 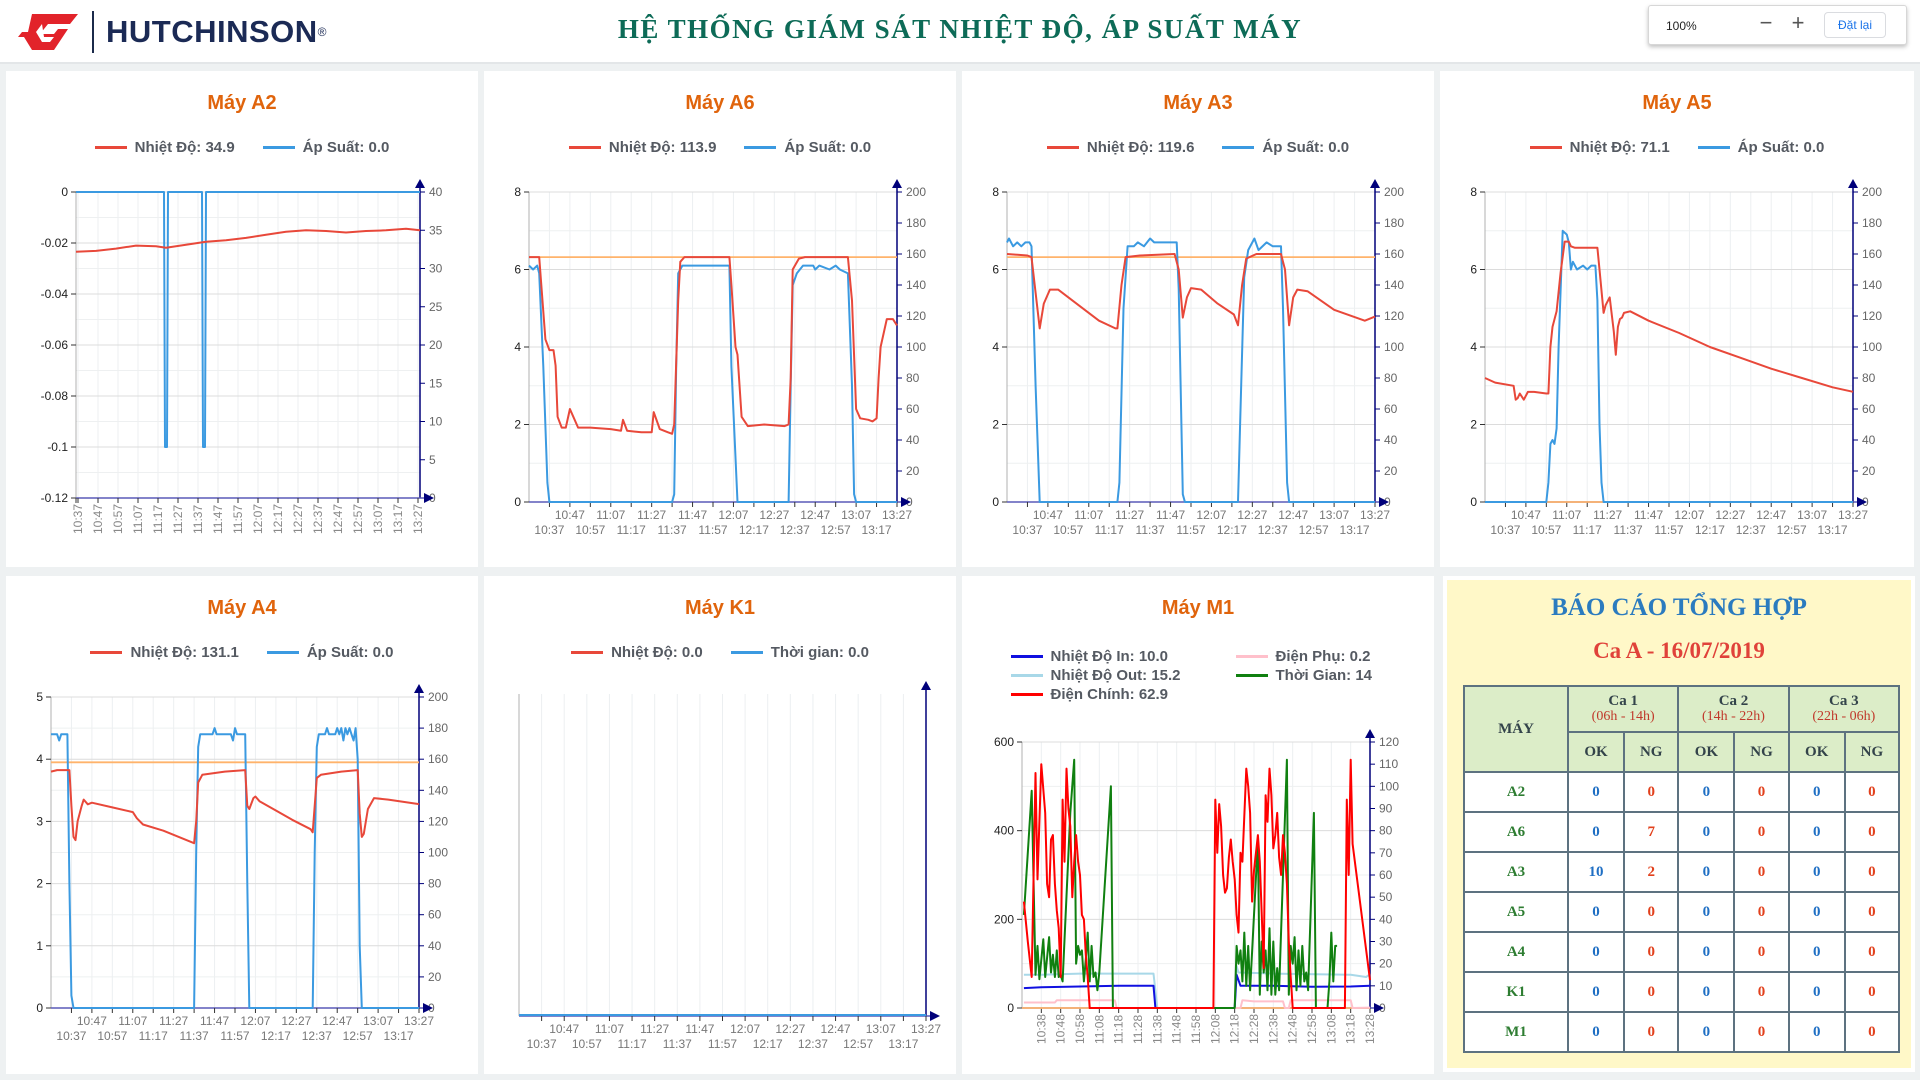 What do you see at coordinates (637, 652) in the screenshot?
I see `legend-item: Nhiệt Độ: 0.0` at bounding box center [637, 652].